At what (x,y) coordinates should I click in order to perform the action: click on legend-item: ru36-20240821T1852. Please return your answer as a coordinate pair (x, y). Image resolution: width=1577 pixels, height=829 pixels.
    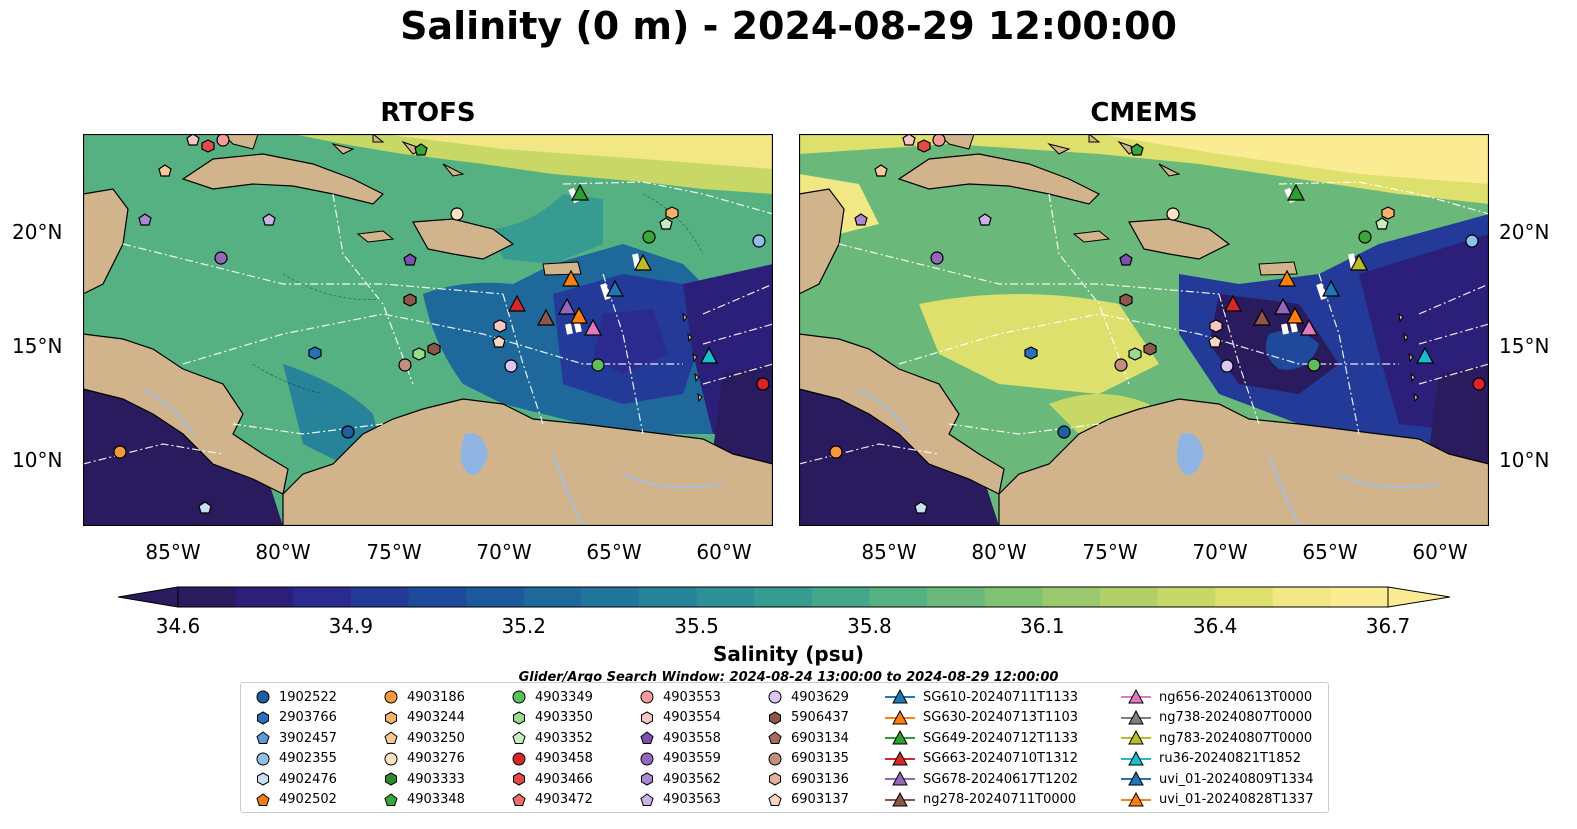
    Looking at the image, I should click on (1217, 759).